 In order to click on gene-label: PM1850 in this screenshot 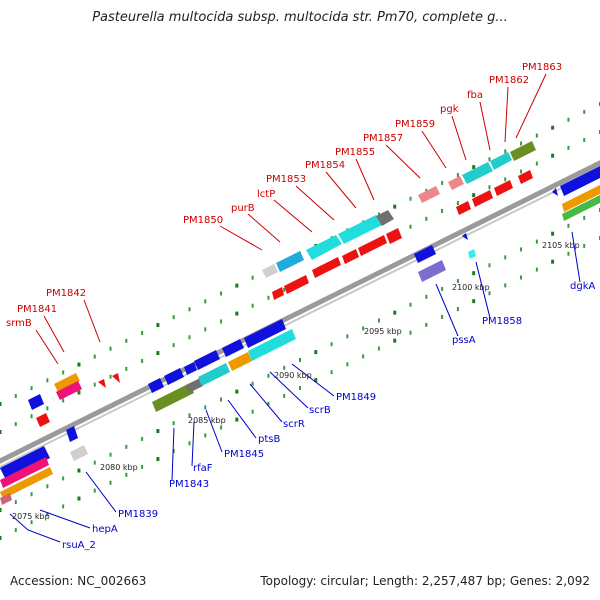, I will do `click(203, 220)`.